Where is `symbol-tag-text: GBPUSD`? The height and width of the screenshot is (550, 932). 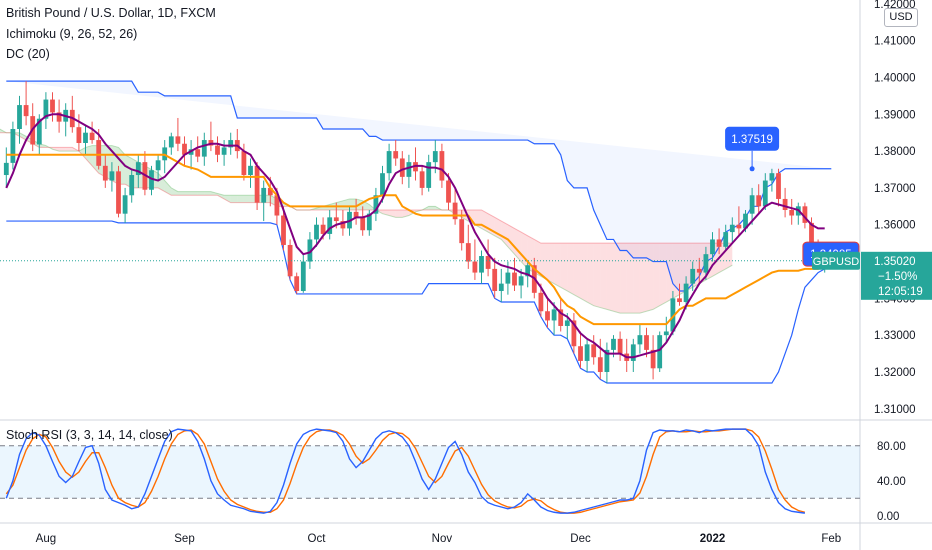 symbol-tag-text: GBPUSD is located at coordinates (836, 262).